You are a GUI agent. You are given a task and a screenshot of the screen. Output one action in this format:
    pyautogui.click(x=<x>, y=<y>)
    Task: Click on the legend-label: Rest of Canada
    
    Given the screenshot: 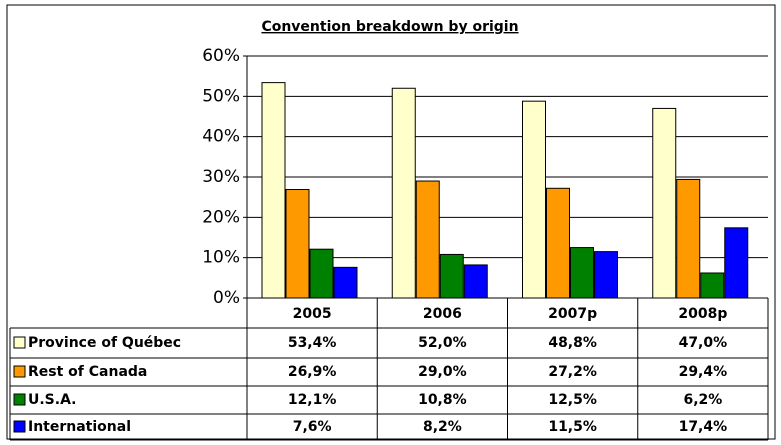 What is the action you would take?
    pyautogui.click(x=87, y=372)
    